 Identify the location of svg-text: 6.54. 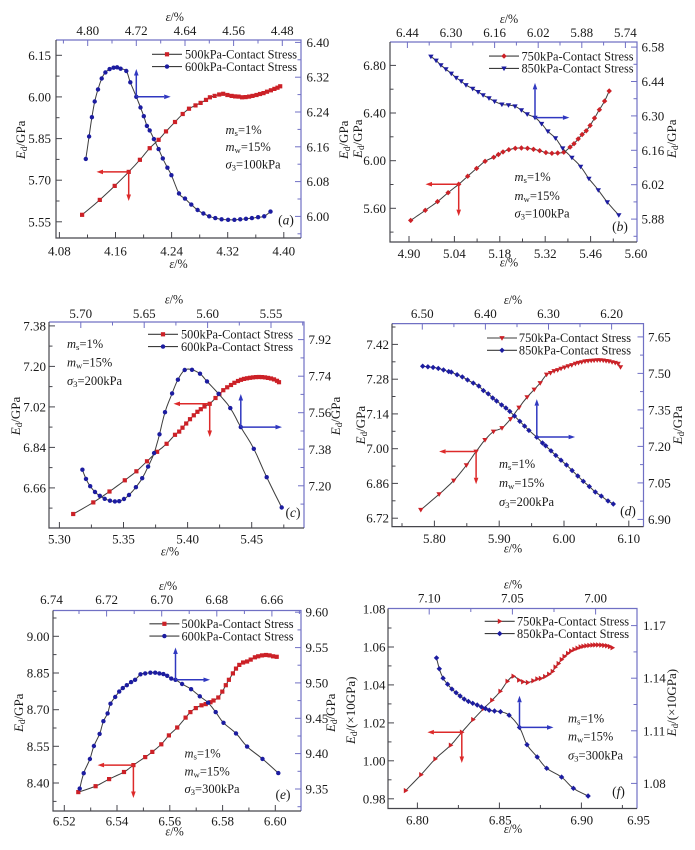
(117, 821).